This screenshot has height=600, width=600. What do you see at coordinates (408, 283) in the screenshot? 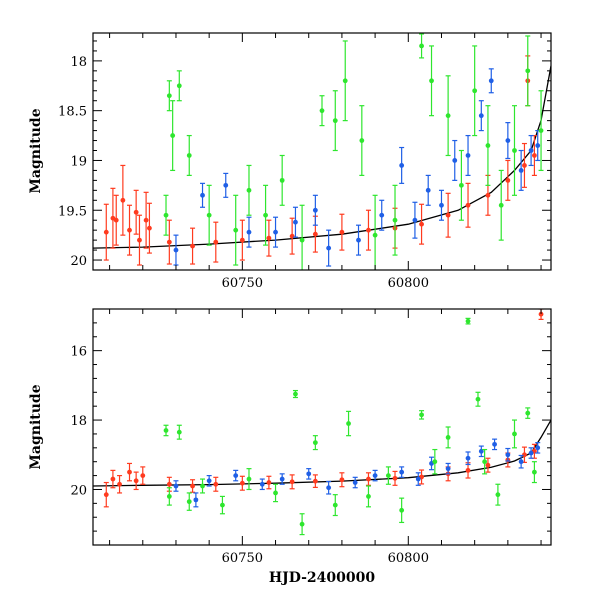
I see `top-x-tick-label: 60800` at bounding box center [408, 283].